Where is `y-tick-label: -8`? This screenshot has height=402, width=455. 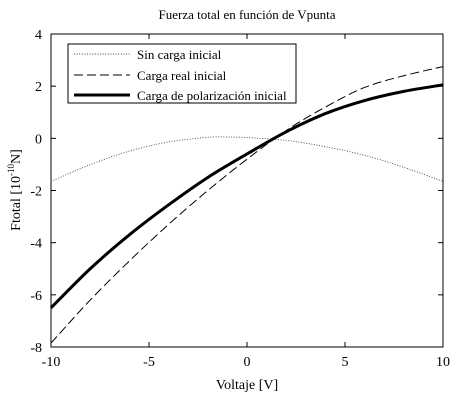 y-tick-label: -8 is located at coordinates (36, 348).